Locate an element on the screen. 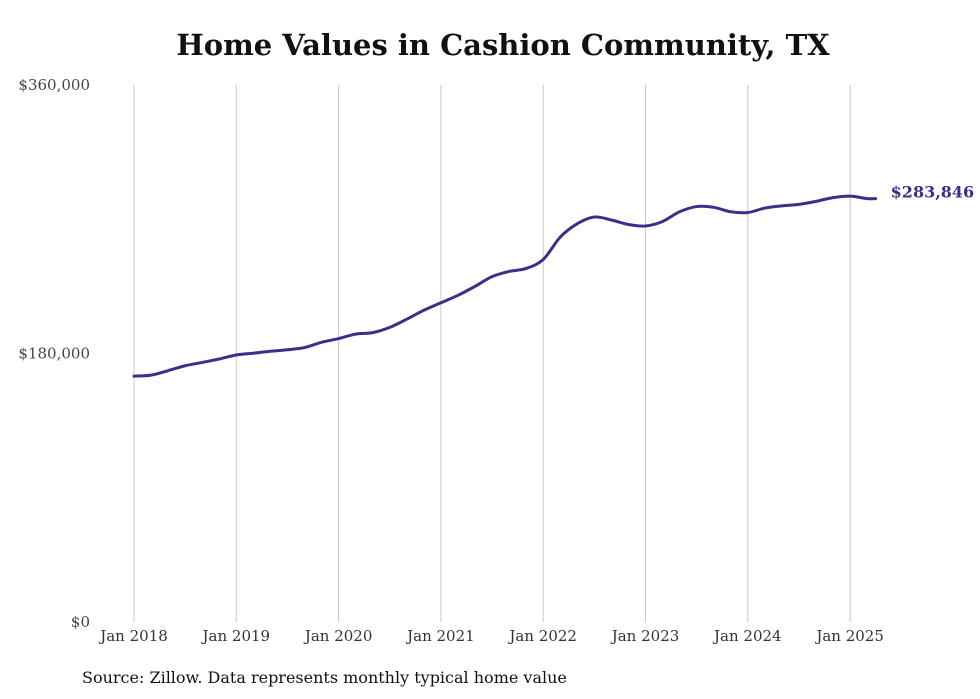 The height and width of the screenshot is (699, 980). x-tick-label: Jan 2023 is located at coordinates (645, 636).